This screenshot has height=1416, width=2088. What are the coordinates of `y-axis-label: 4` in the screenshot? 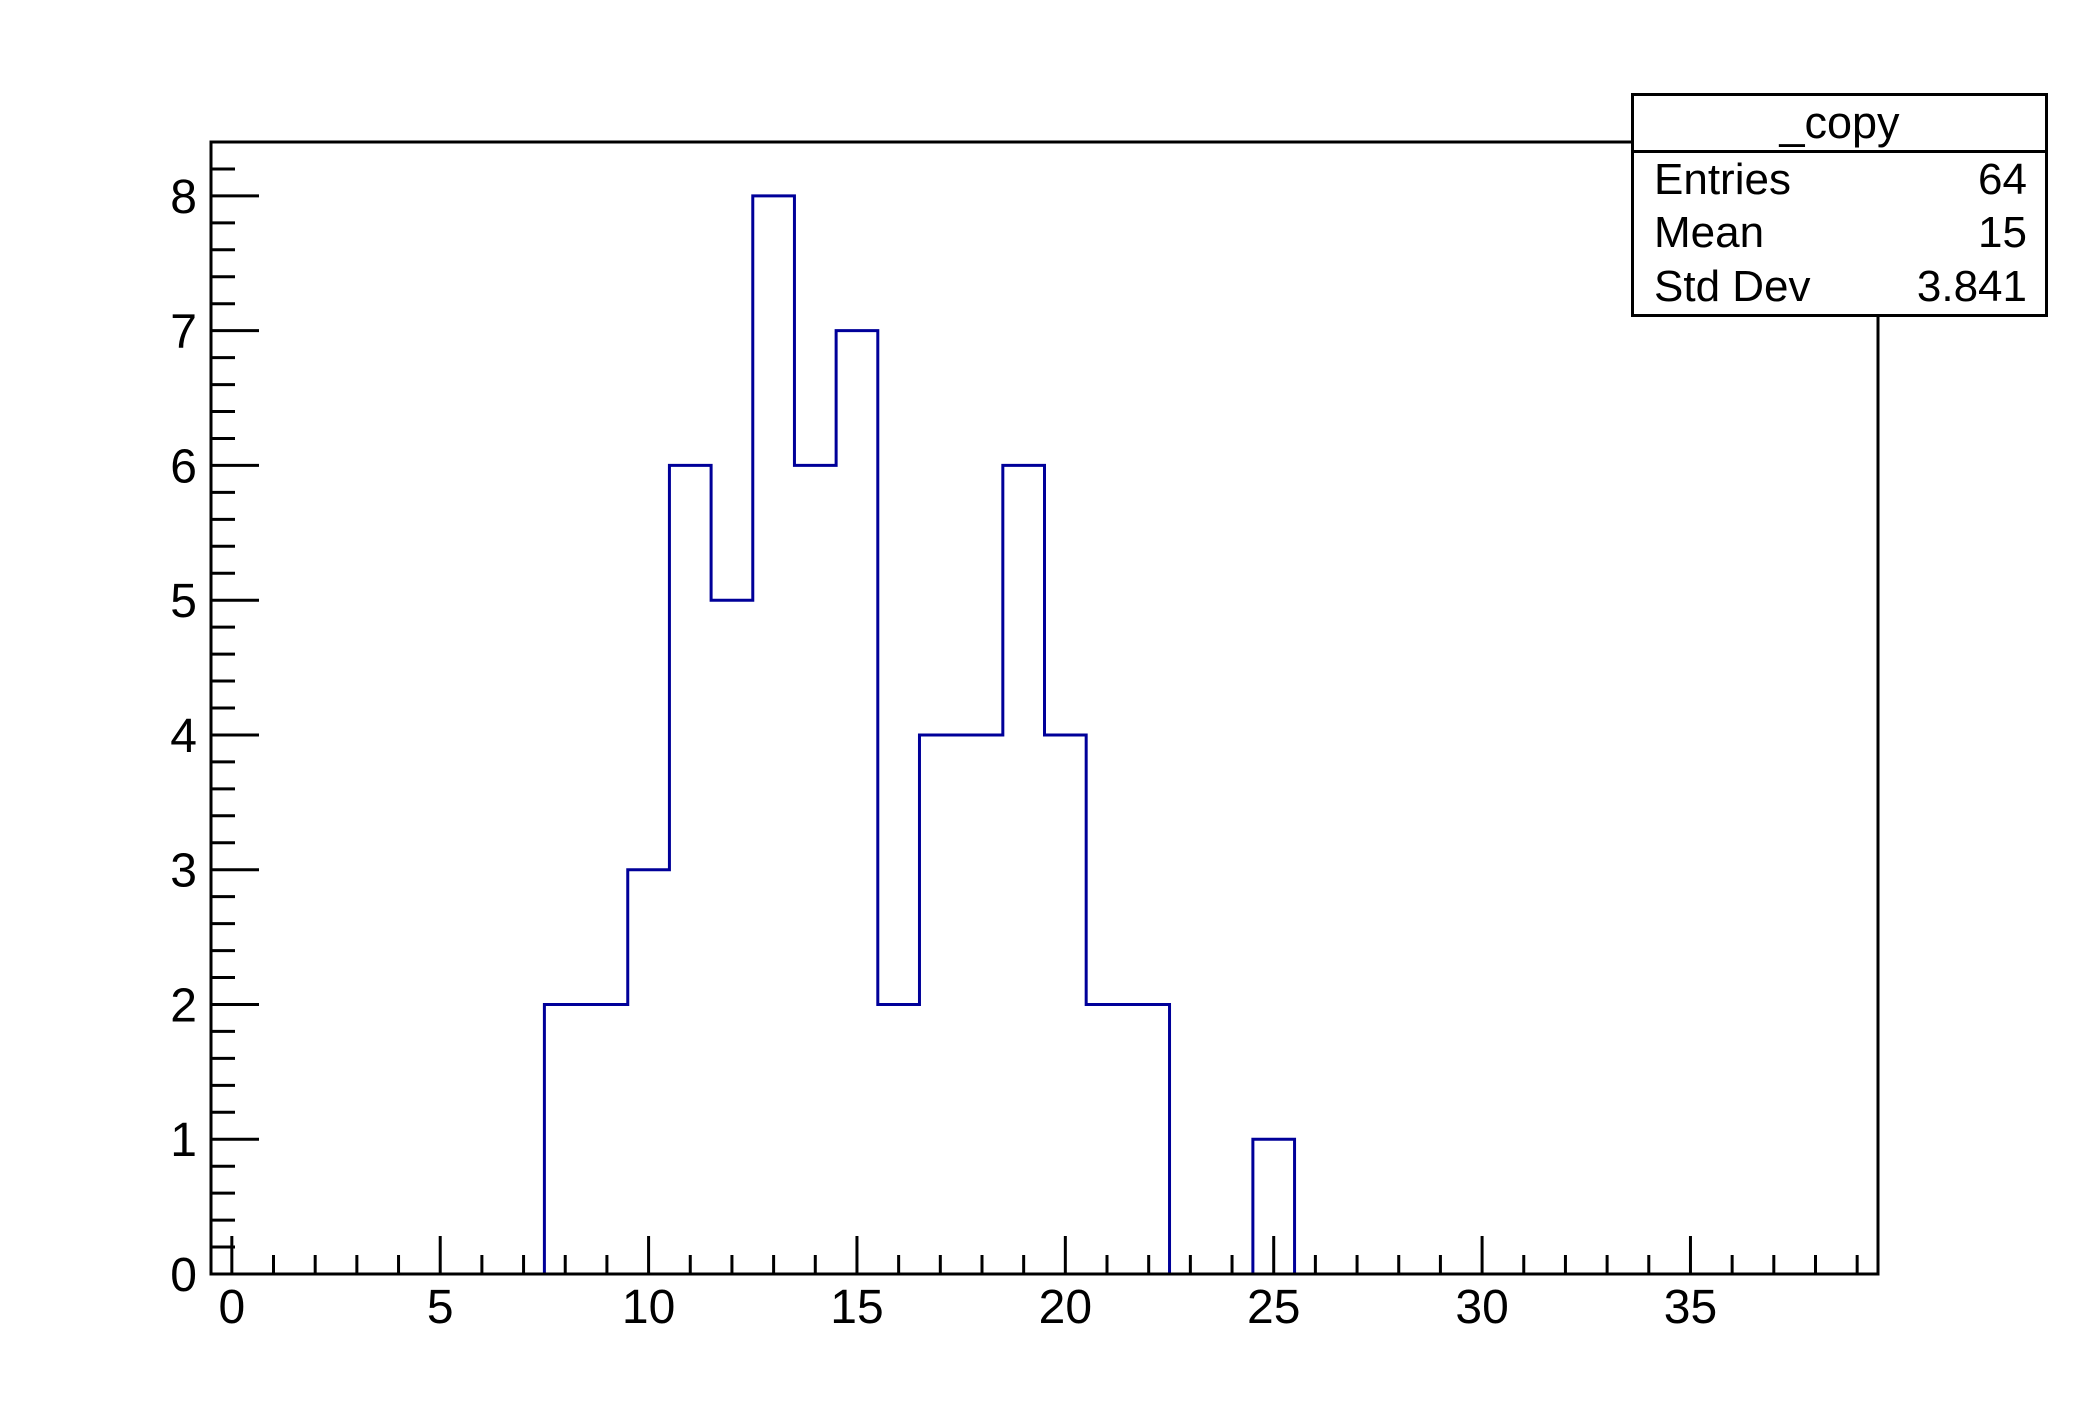 It's located at (183, 736).